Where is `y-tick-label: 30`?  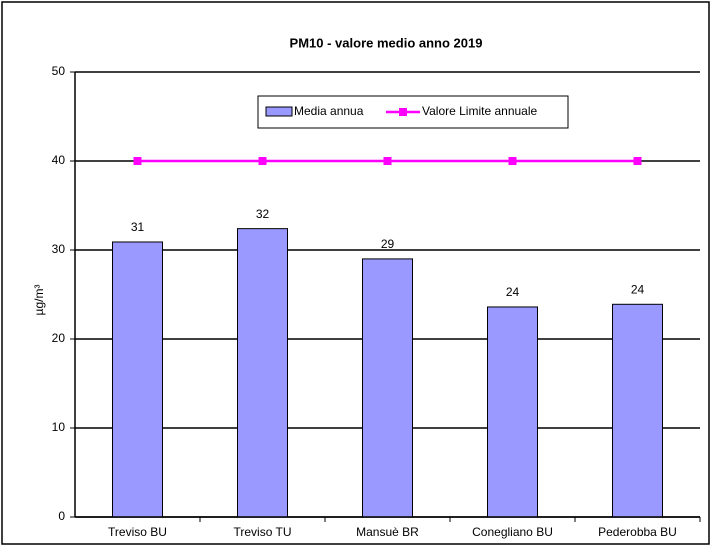 y-tick-label: 30 is located at coordinates (59, 249).